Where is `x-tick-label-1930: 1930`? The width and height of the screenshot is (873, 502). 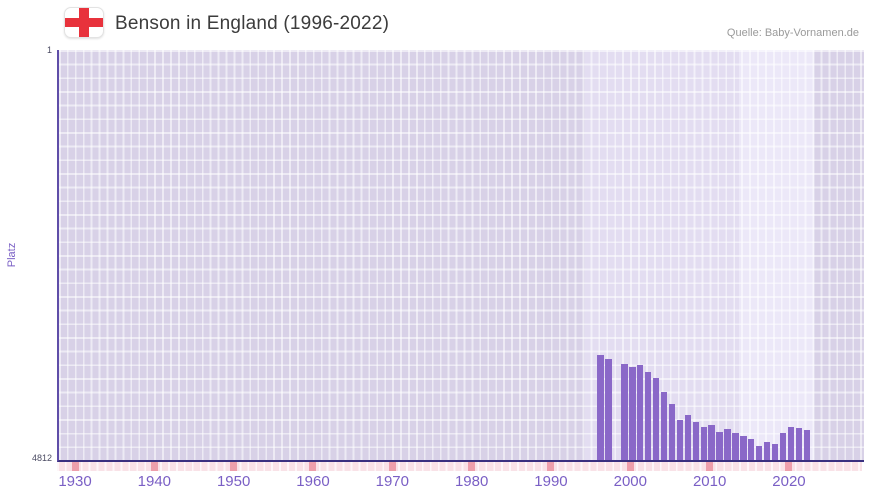
x-tick-label-1930: 1930 is located at coordinates (75, 481).